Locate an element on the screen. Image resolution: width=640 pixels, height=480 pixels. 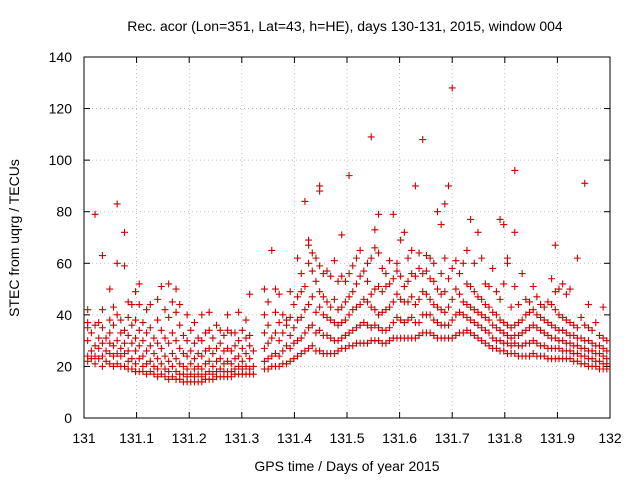
x-tick-label: 131.6 is located at coordinates (399, 438).